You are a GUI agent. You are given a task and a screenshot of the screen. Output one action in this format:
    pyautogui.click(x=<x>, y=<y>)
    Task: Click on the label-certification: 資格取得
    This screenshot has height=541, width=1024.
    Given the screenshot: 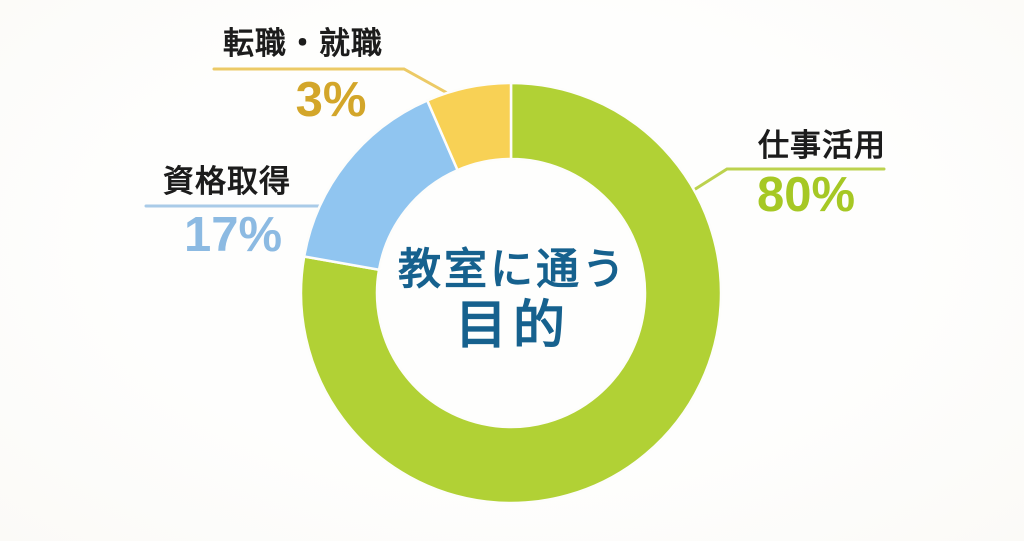 What is the action you would take?
    pyautogui.click(x=227, y=181)
    